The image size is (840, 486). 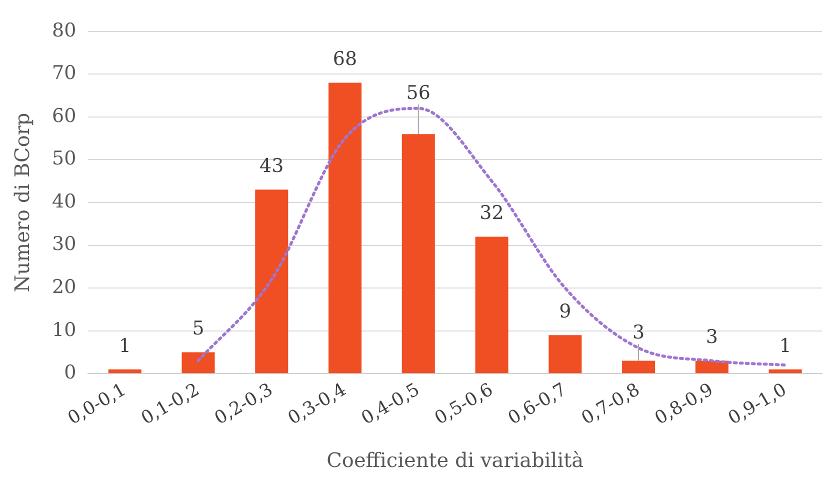 What do you see at coordinates (22, 202) in the screenshot?
I see `y-axis-title: Numero di BCorp` at bounding box center [22, 202].